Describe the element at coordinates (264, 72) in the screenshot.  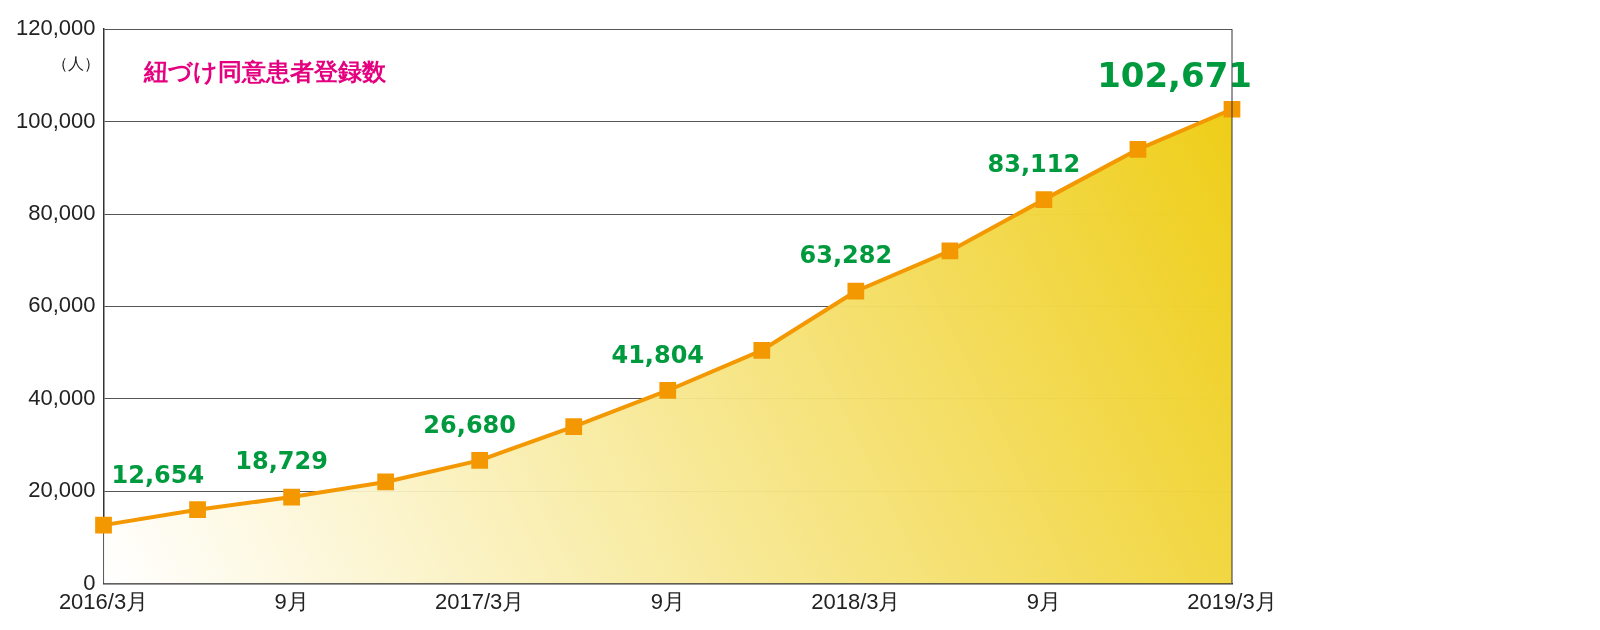
I see `text: 紐づけ同意患者登録数` at that location.